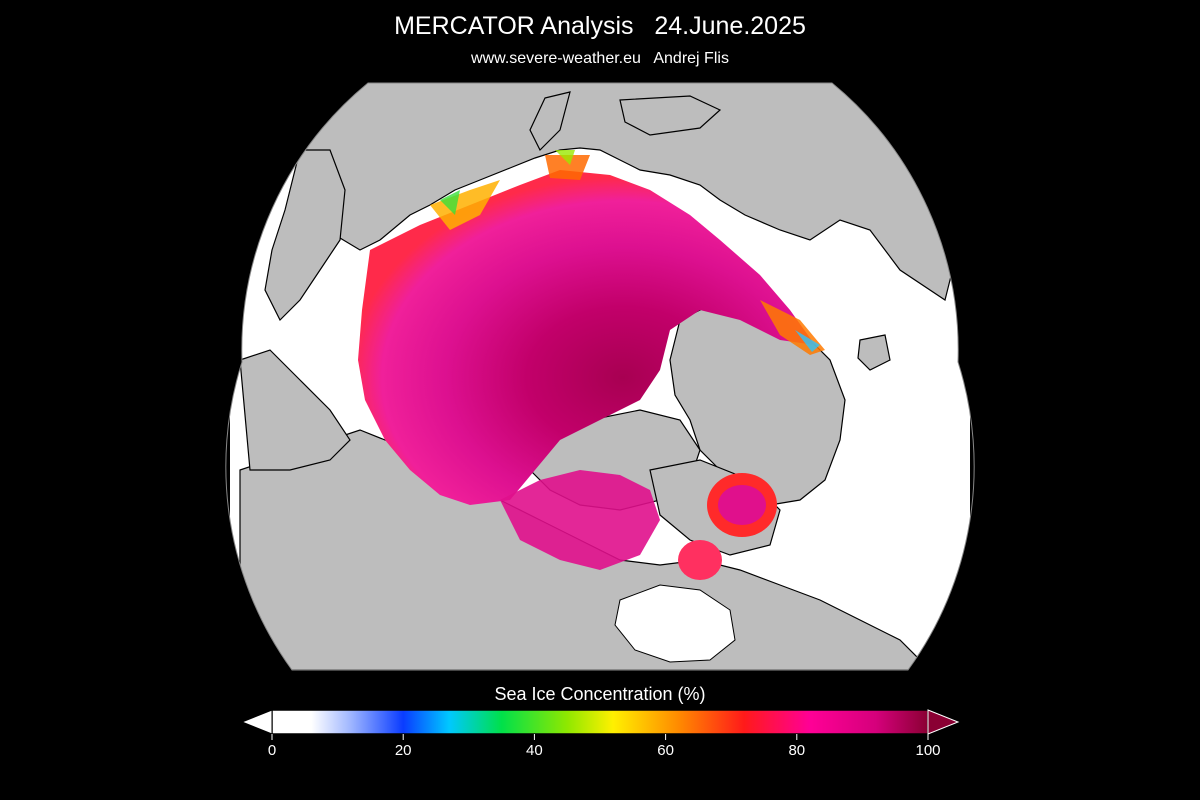 The image size is (1200, 800). I want to click on colorbar-tick-label: 0, so click(272, 750).